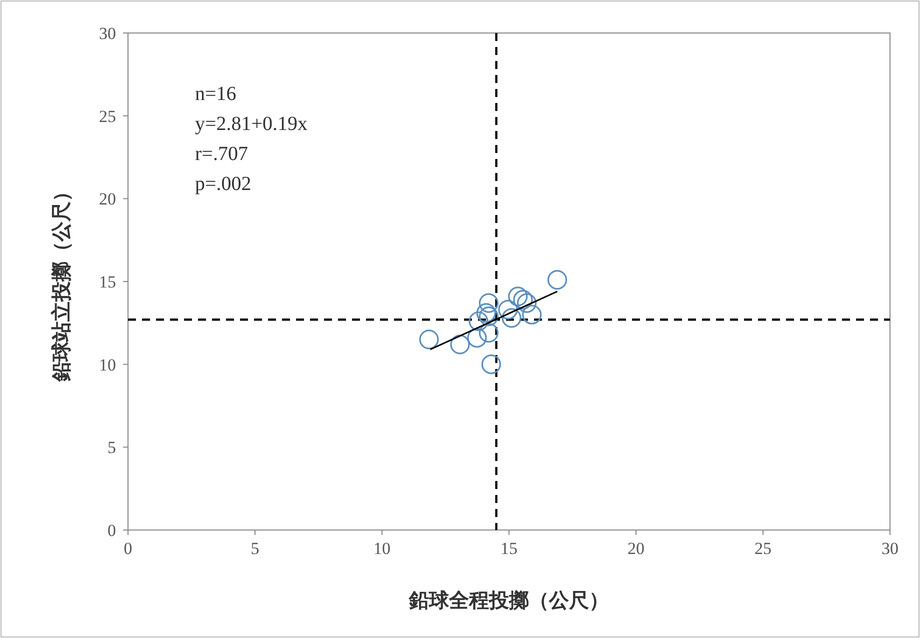 The width and height of the screenshot is (920, 638). What do you see at coordinates (61, 282) in the screenshot?
I see `y-axis-title: 鉛球站立投擲（公尺）` at bounding box center [61, 282].